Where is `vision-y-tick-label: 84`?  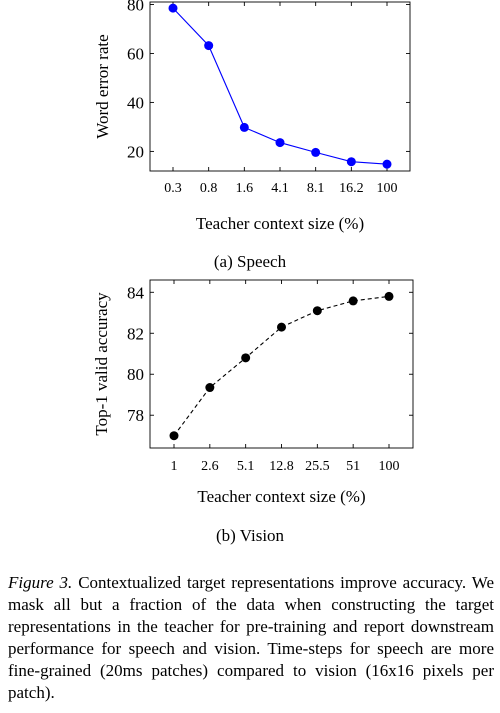
vision-y-tick-label: 84 is located at coordinates (136, 292).